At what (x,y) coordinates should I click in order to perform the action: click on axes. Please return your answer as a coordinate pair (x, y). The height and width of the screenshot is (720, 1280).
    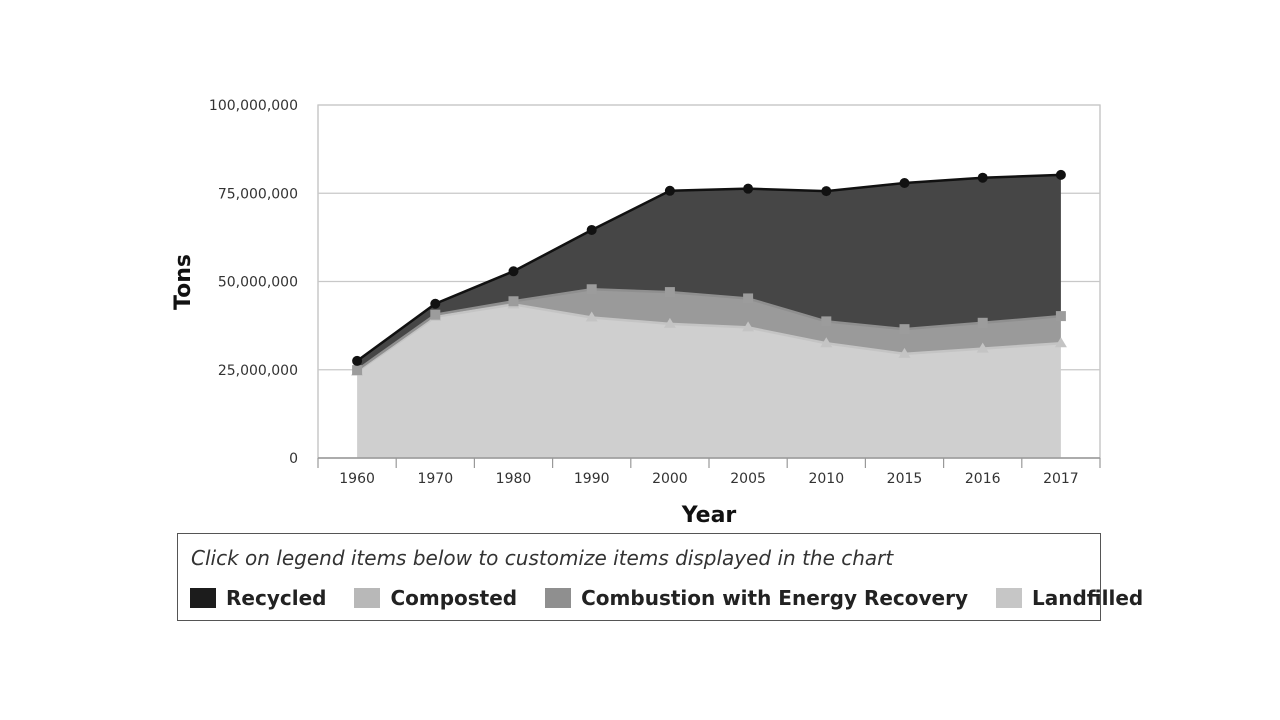
    Looking at the image, I should click on (709, 462).